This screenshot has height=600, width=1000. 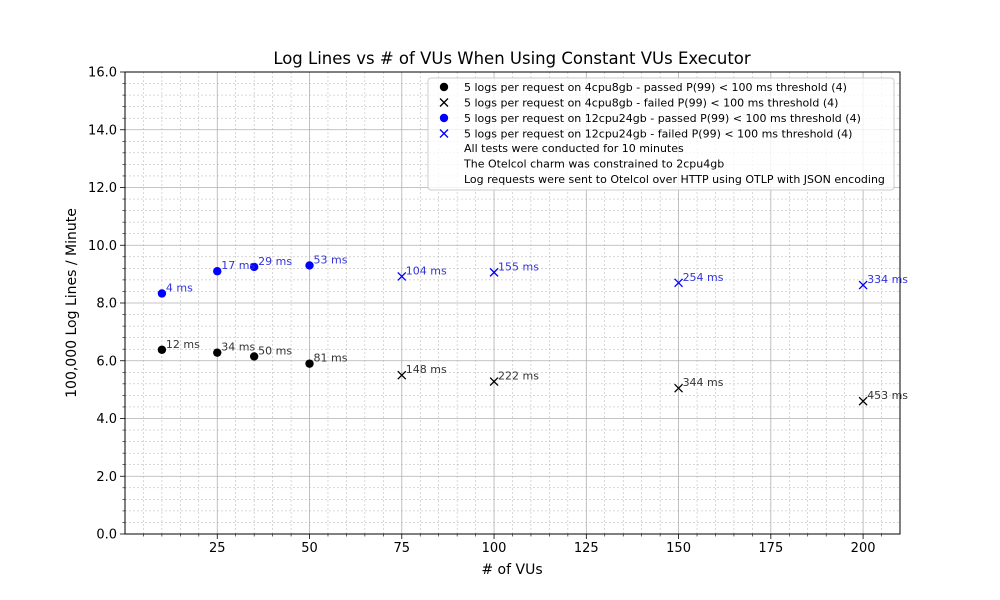 What do you see at coordinates (331, 259) in the screenshot?
I see `data-label: 53 ms` at bounding box center [331, 259].